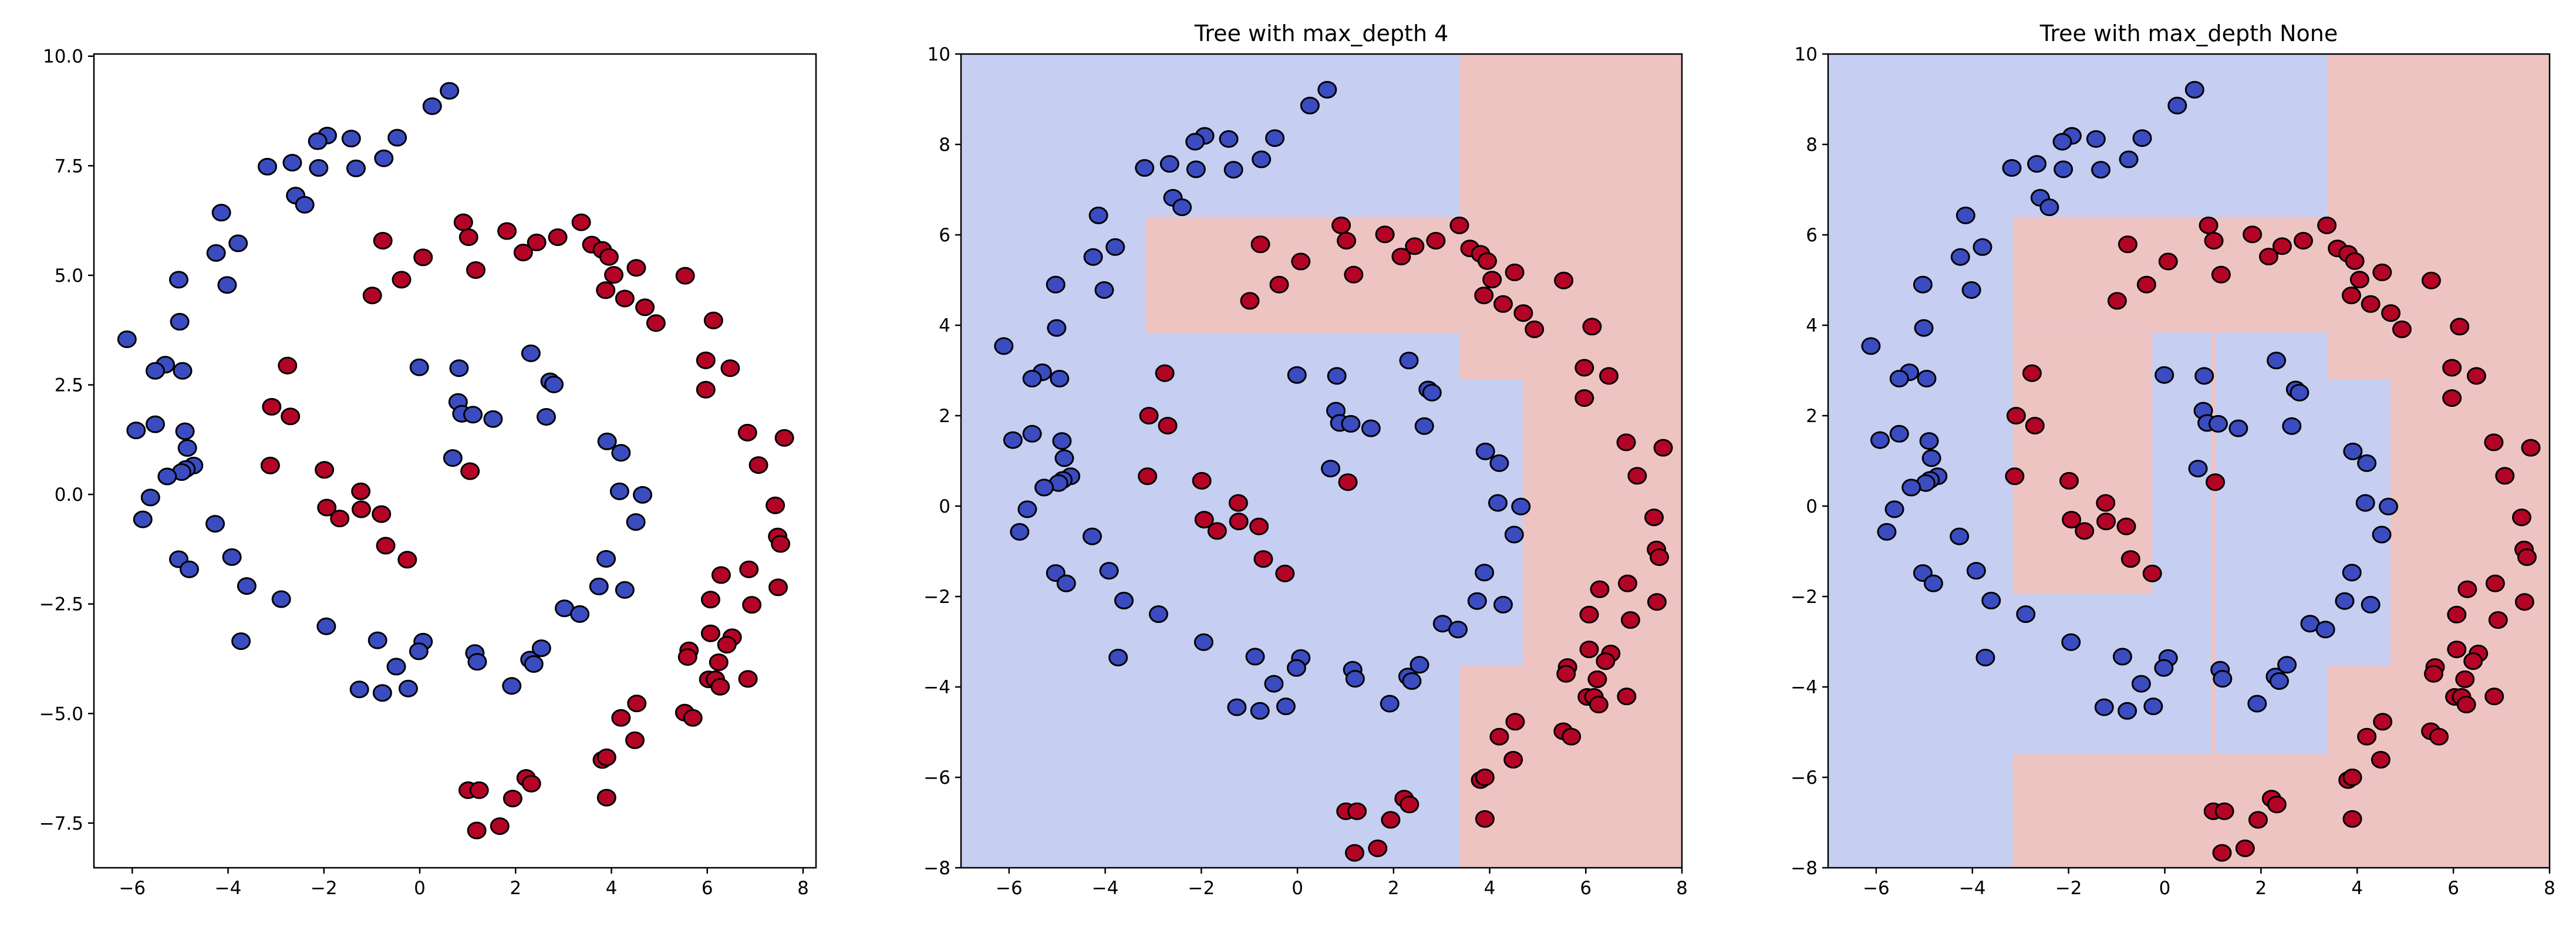 The width and height of the screenshot is (2576, 930). Describe the element at coordinates (324, 888) in the screenshot. I see `x-tick-label: −2` at that location.